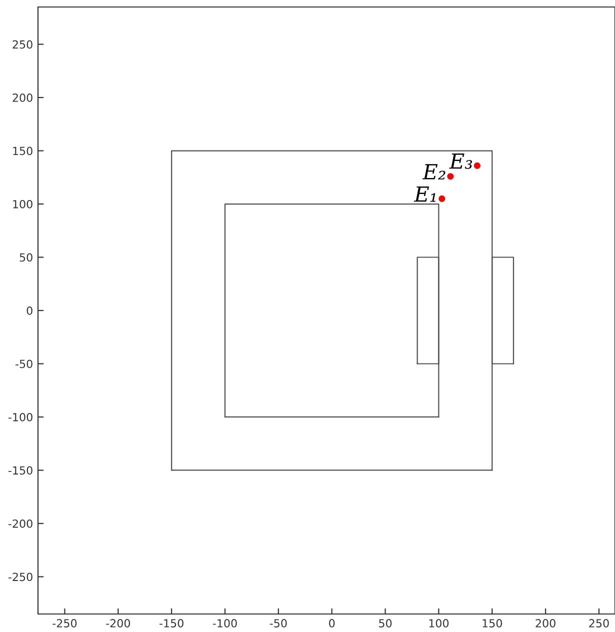 The width and height of the screenshot is (615, 632). I want to click on y-tick-label: -200, so click(20, 523).